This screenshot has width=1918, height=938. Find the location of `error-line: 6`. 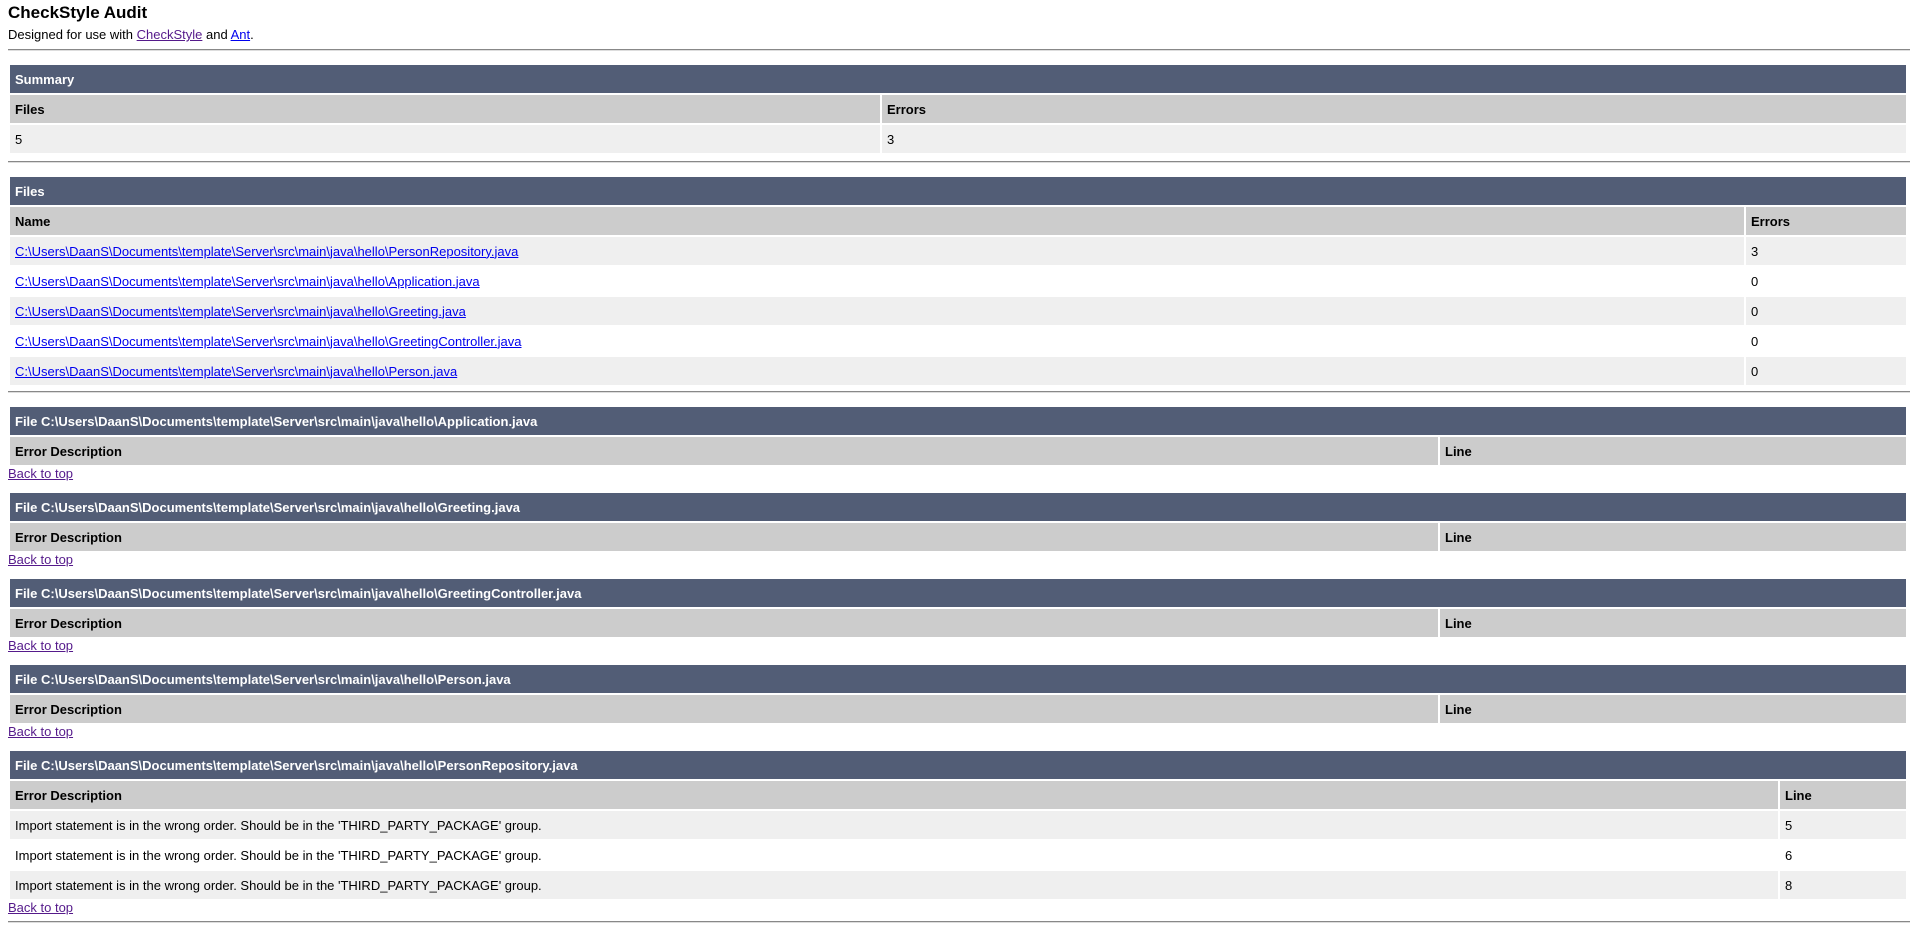

error-line: 6 is located at coordinates (1843, 855).